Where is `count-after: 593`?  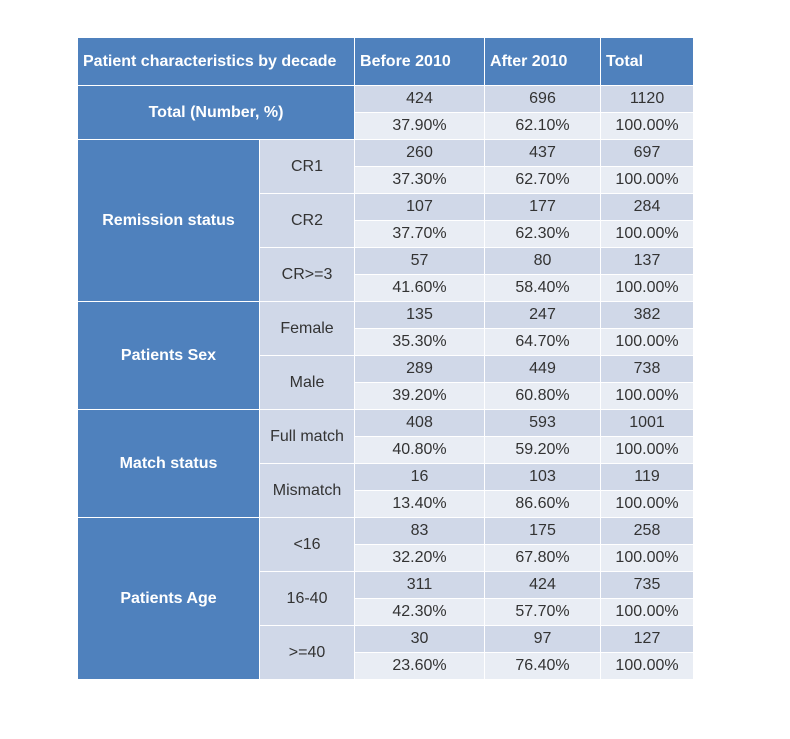 count-after: 593 is located at coordinates (543, 423).